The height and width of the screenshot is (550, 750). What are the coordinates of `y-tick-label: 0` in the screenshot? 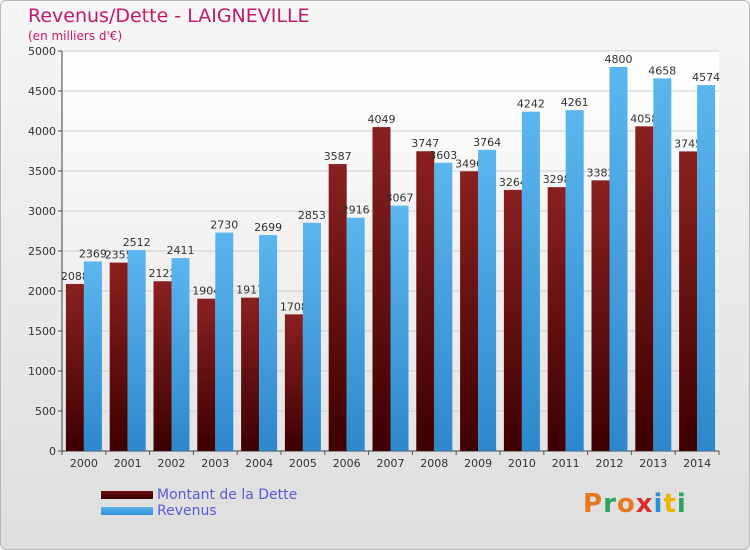 It's located at (52, 451).